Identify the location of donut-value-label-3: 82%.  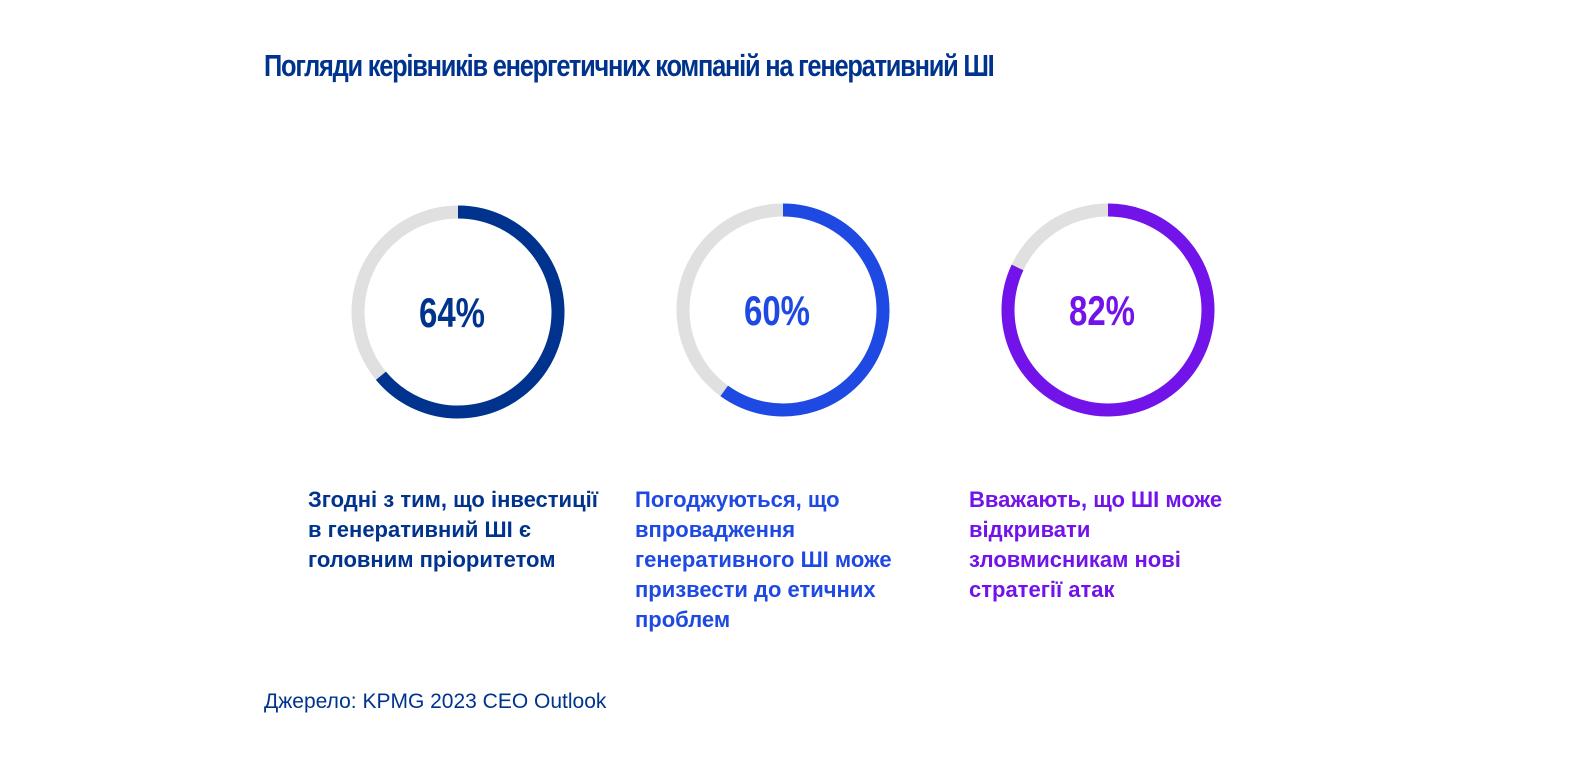
(1102, 310).